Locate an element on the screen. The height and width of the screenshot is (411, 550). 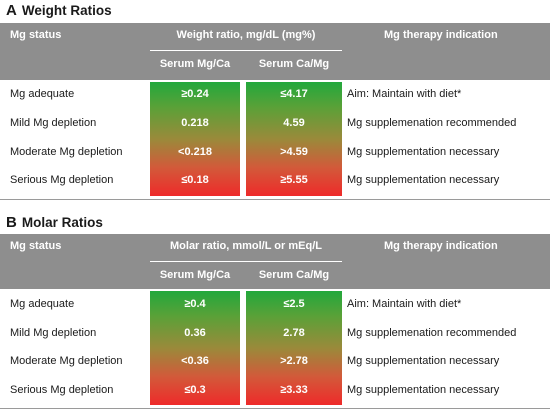
row-serum-mgca: <0.36 is located at coordinates (195, 361).